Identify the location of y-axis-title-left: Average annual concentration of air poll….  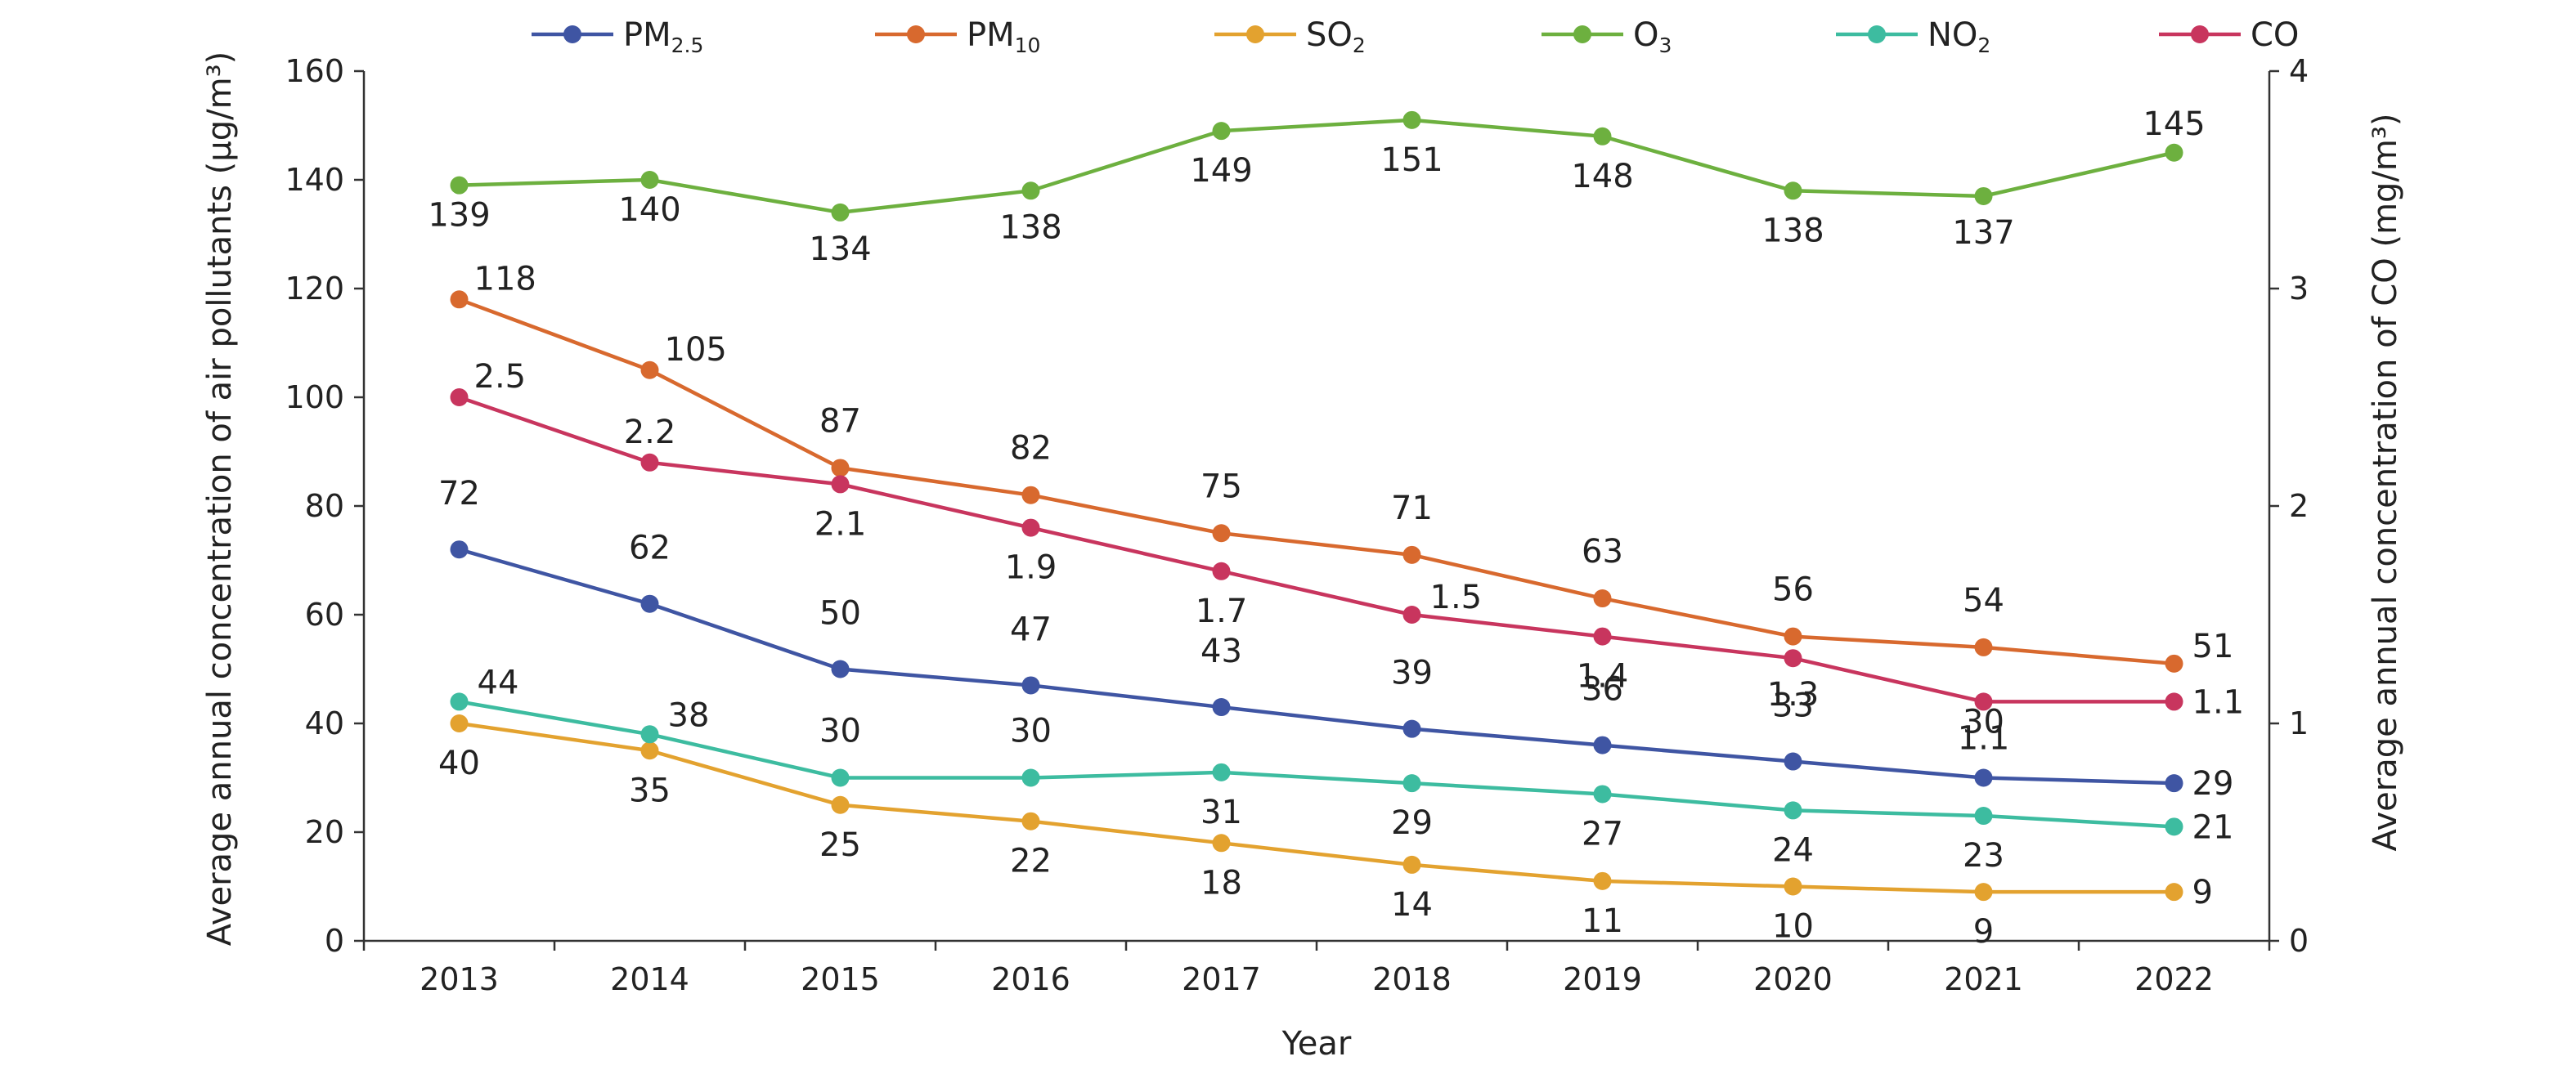
(220, 498).